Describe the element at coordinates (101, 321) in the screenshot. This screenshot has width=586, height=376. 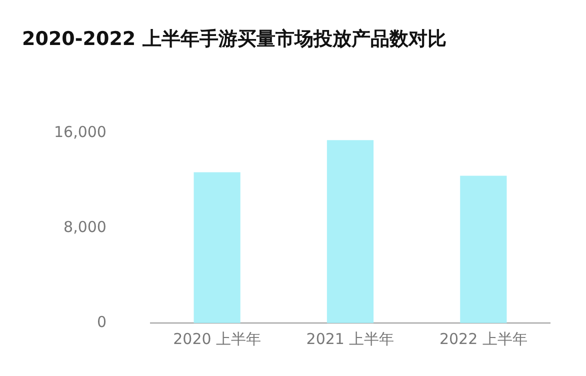
I see `y-tick-label: 0` at that location.